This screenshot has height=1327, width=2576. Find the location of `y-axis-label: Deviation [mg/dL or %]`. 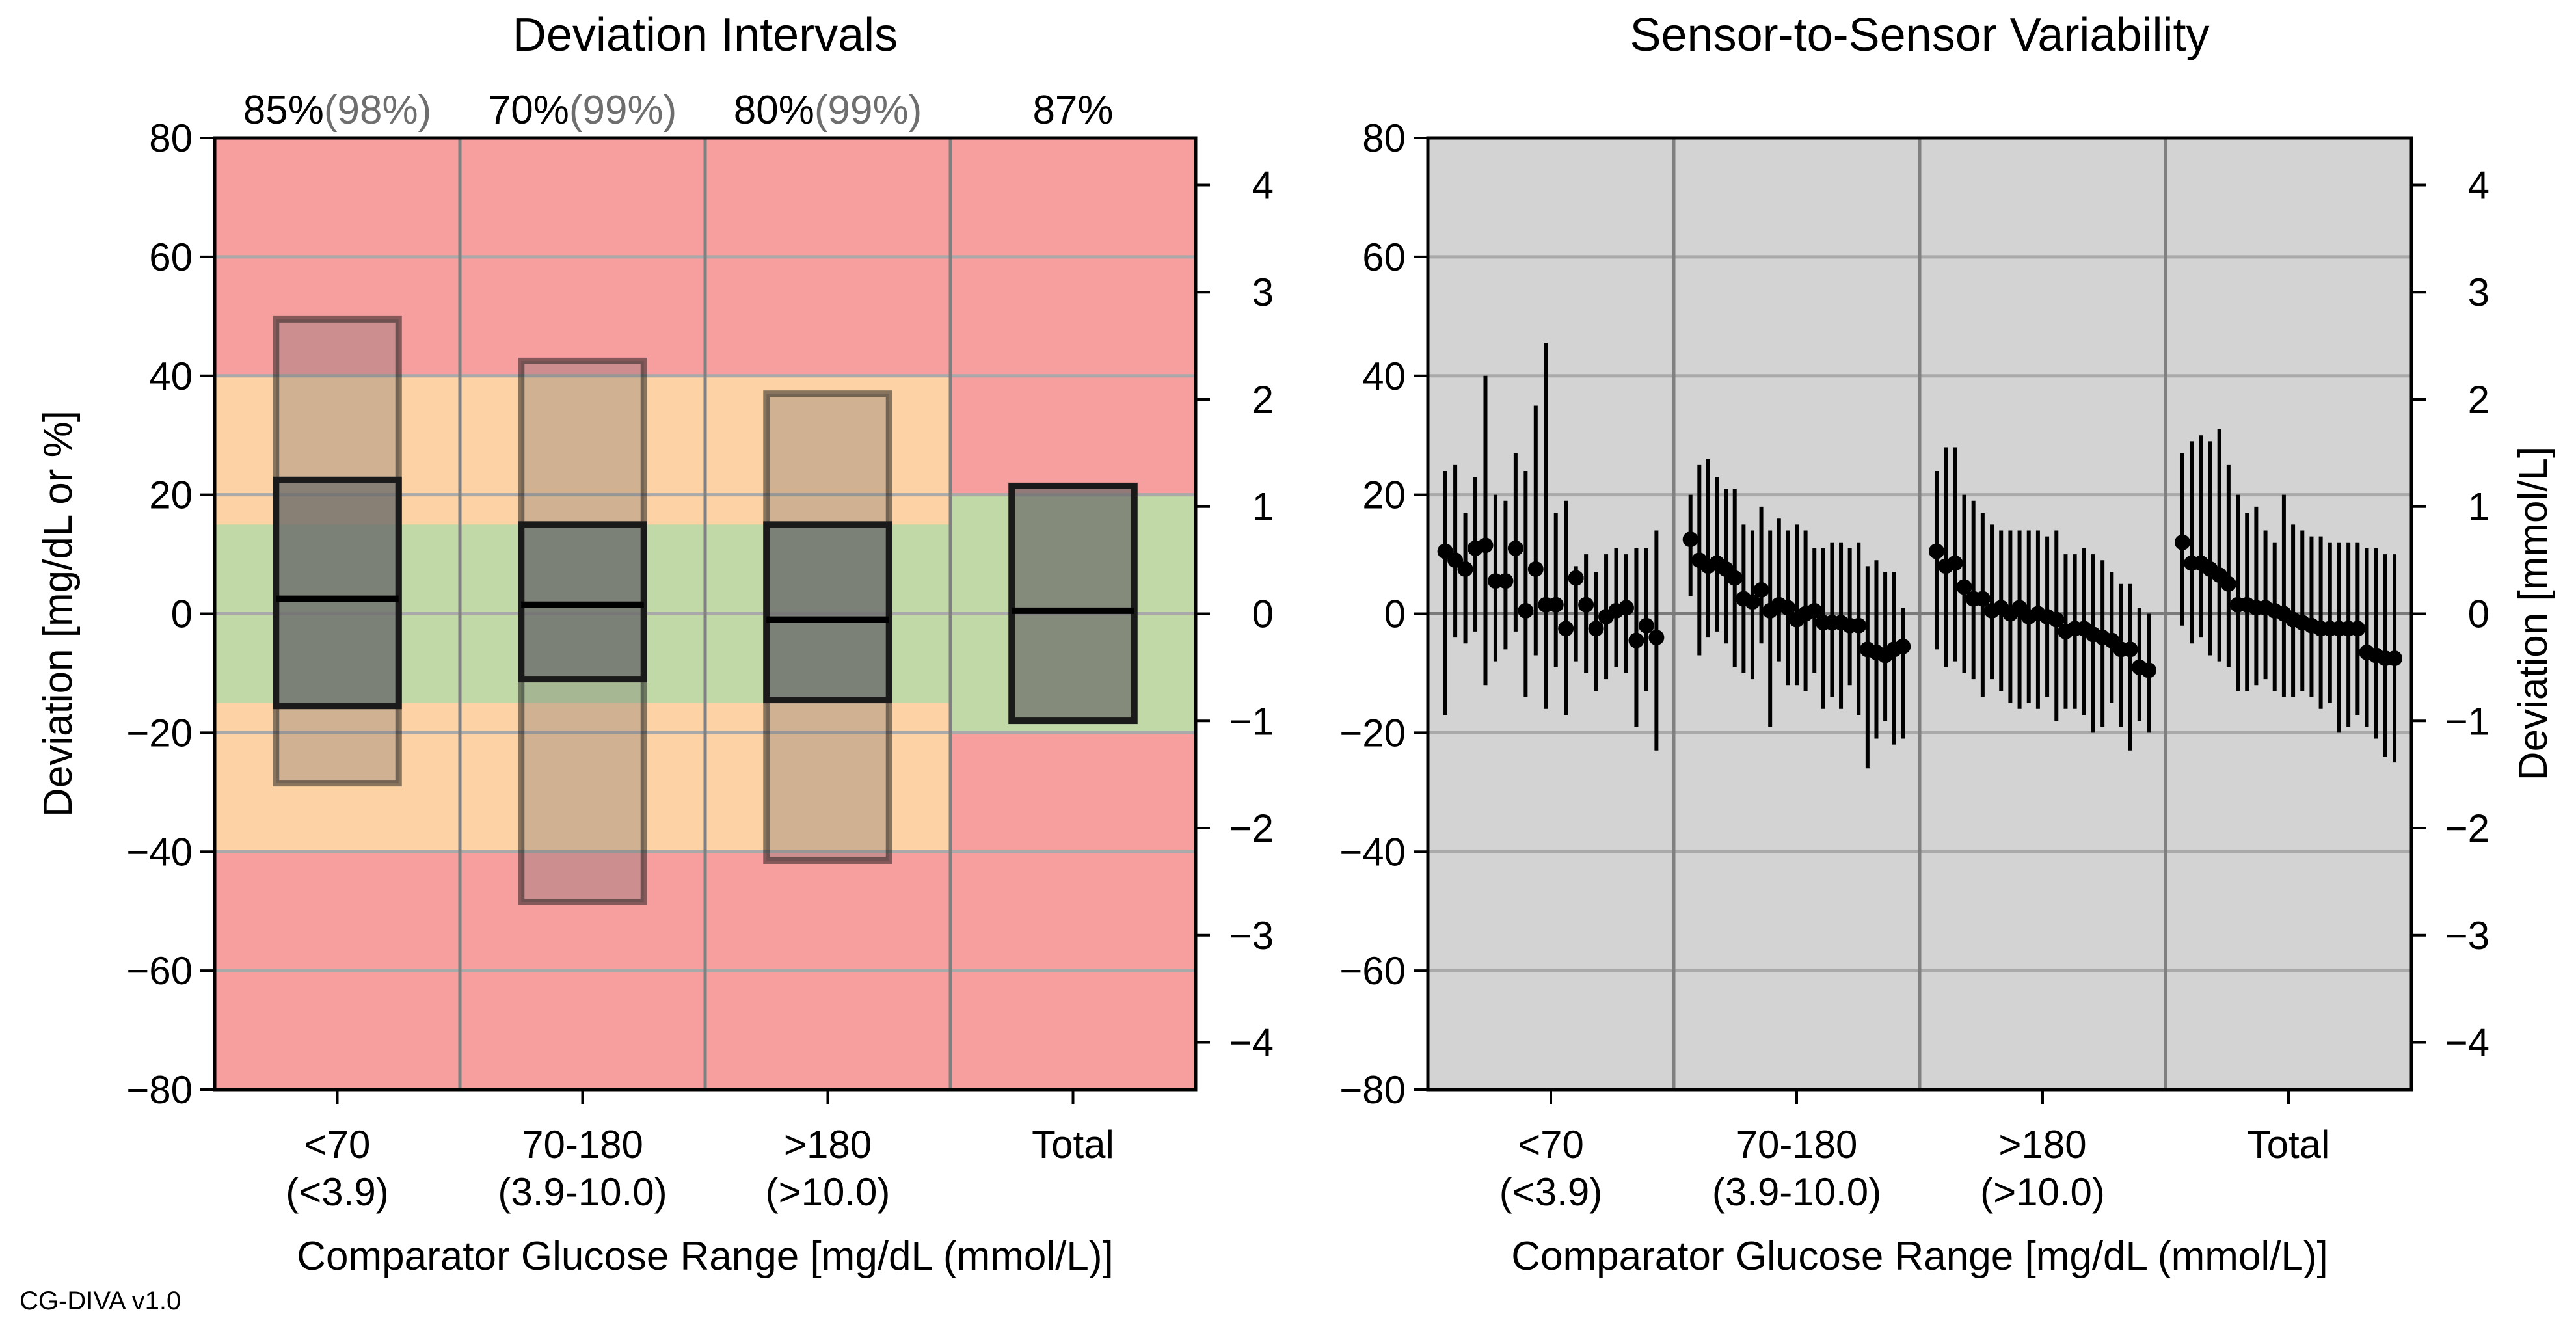

y-axis-label: Deviation [mg/dL or %] is located at coordinates (58, 614).